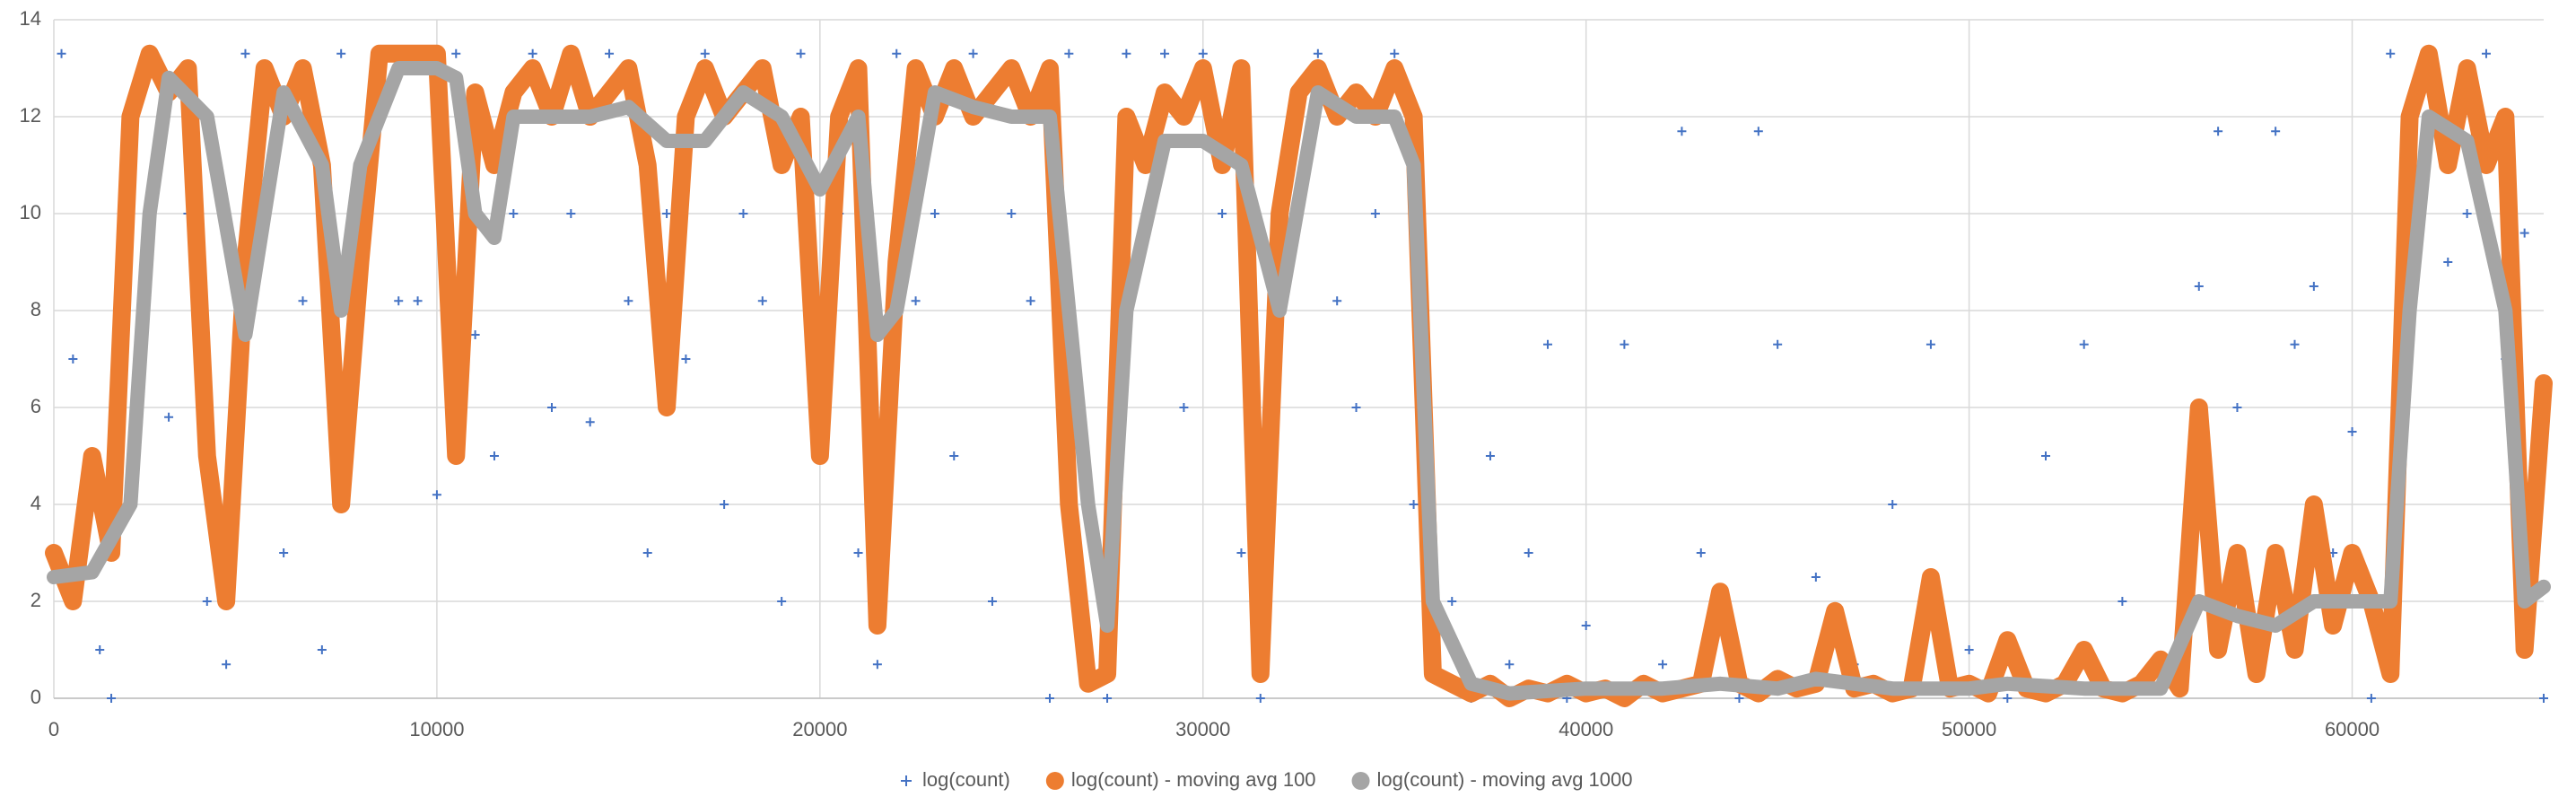 This screenshot has height=797, width=2576. What do you see at coordinates (1505, 780) in the screenshot?
I see `legend-label: log(count) - moving avg 1000` at bounding box center [1505, 780].